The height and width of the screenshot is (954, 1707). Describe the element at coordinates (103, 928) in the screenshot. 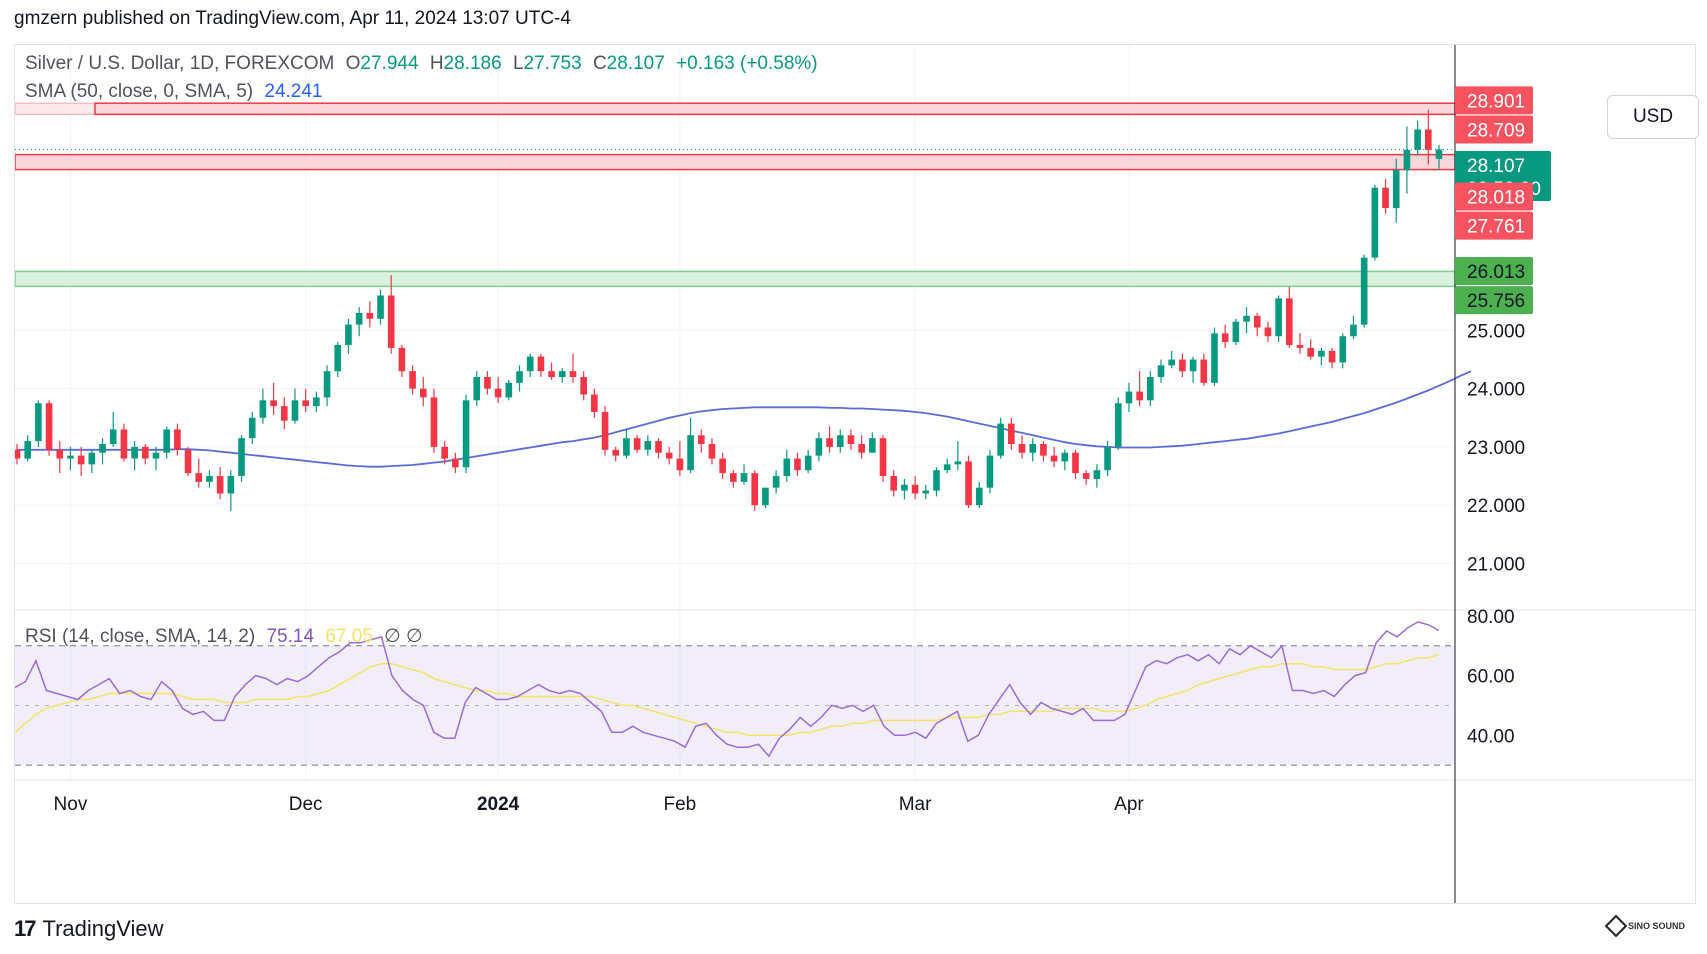

I see `brand-name: TradingView` at that location.